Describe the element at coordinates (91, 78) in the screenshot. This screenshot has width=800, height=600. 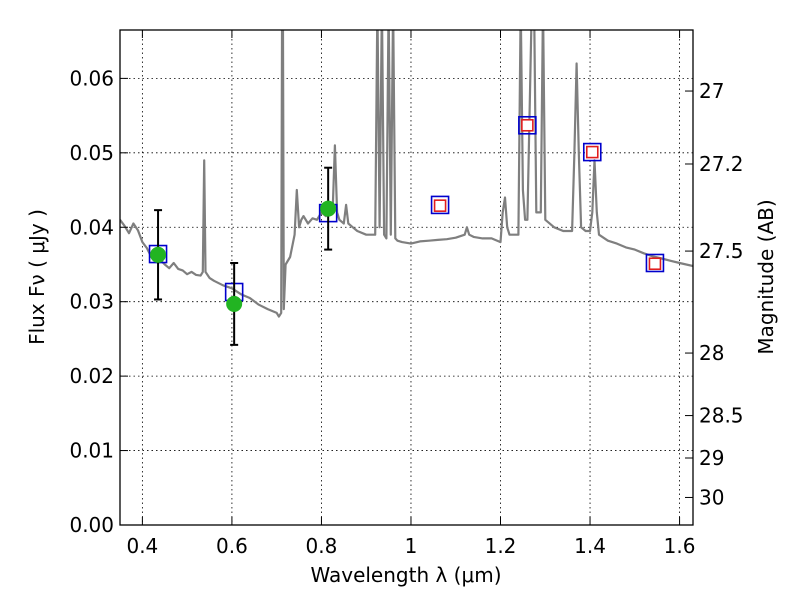
I see `y-tick-label: 0.06` at that location.